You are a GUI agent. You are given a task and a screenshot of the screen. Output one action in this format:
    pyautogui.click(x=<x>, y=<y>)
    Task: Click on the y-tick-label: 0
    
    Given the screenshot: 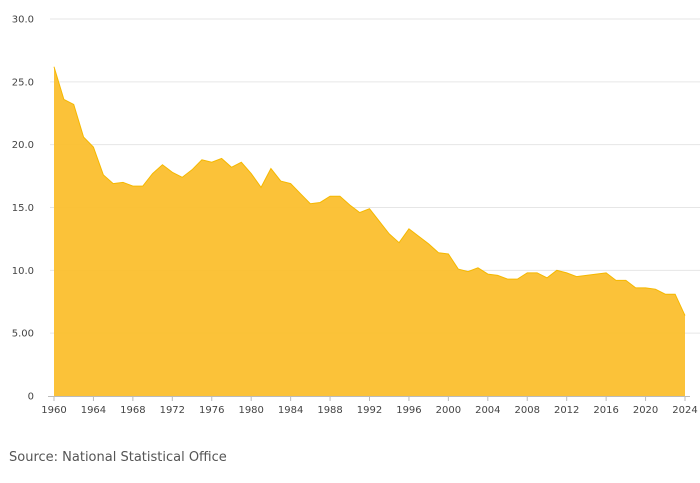 What is the action you would take?
    pyautogui.click(x=31, y=397)
    